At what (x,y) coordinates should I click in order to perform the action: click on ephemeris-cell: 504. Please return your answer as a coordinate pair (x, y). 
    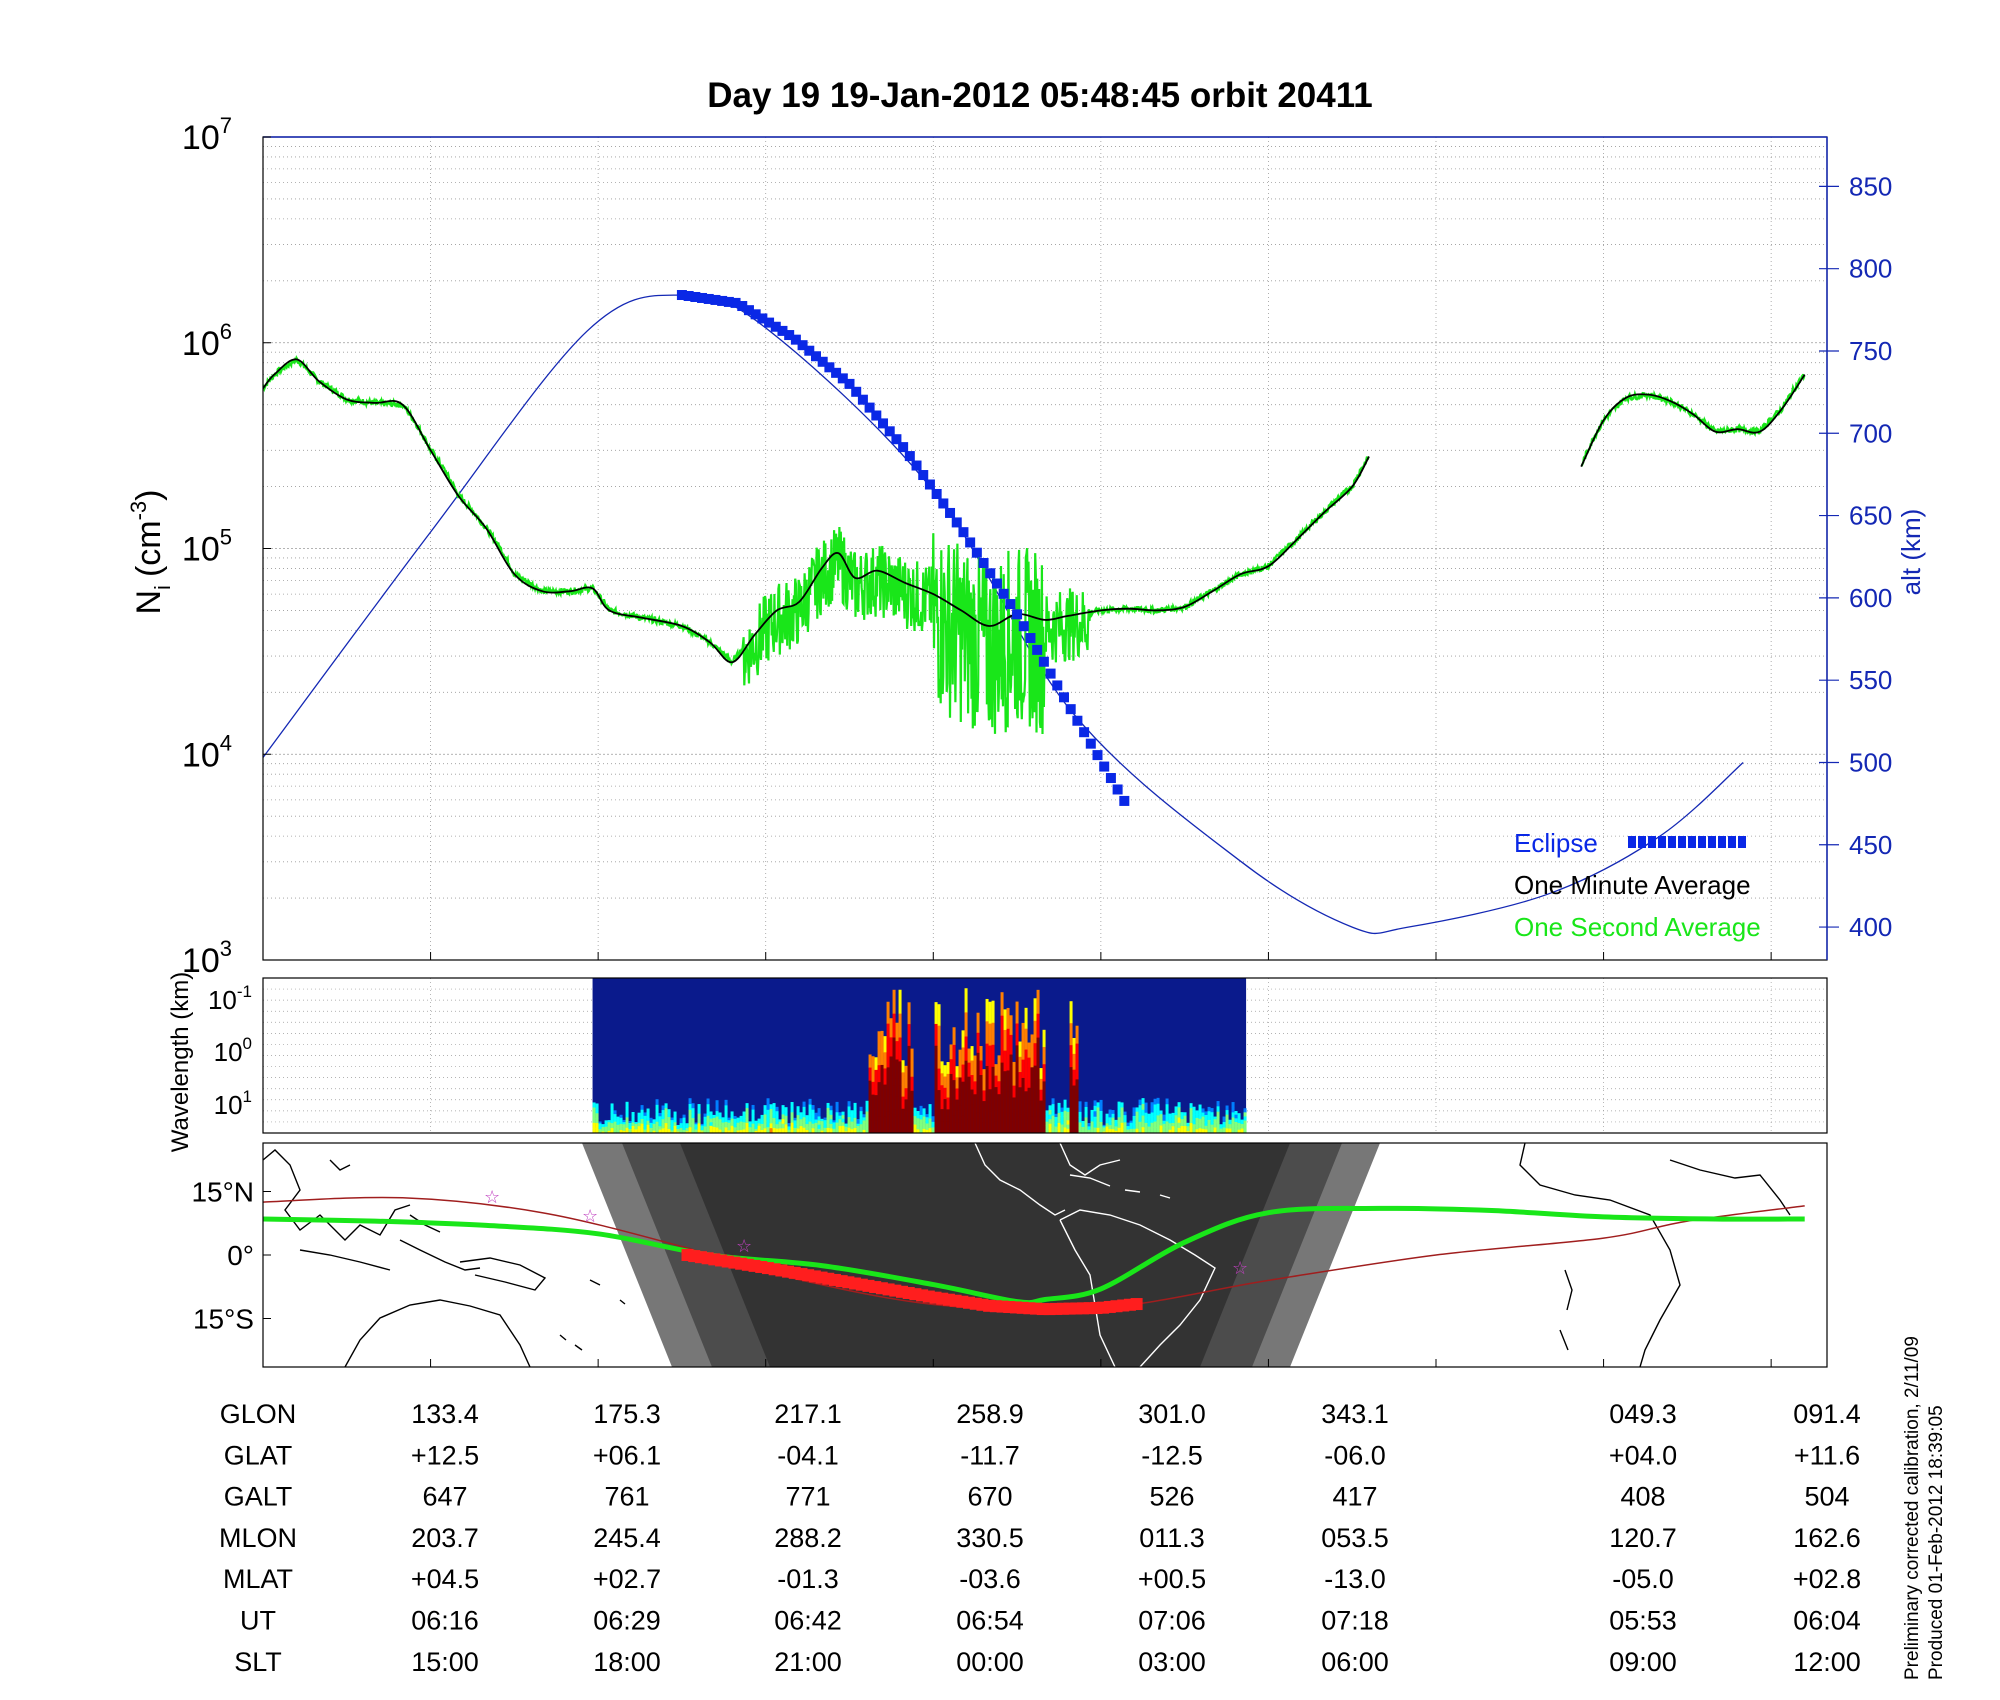
    Looking at the image, I should click on (1826, 1497).